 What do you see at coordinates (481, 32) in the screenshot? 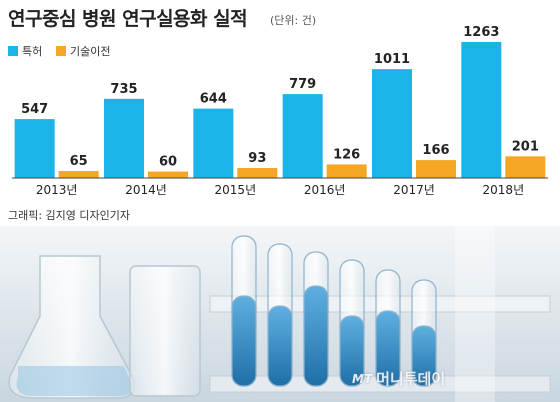
I see `data-label-patent-5: 1263` at bounding box center [481, 32].